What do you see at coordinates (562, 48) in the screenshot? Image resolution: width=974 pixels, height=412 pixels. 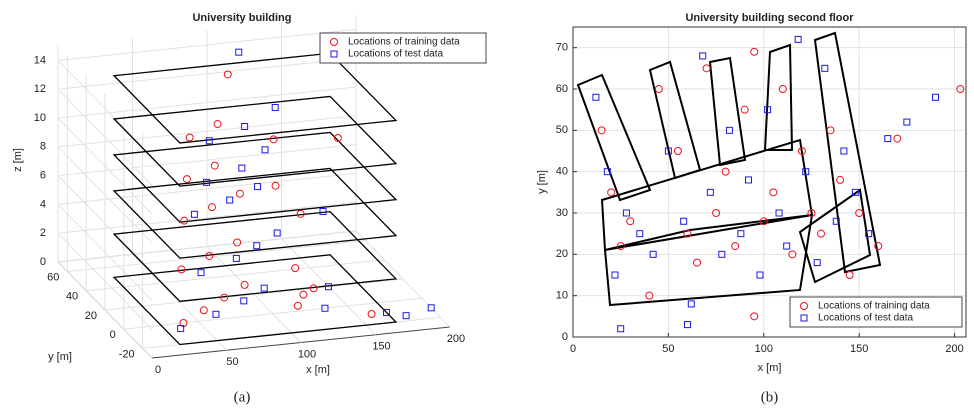 I see `y-tick-label: 70` at bounding box center [562, 48].